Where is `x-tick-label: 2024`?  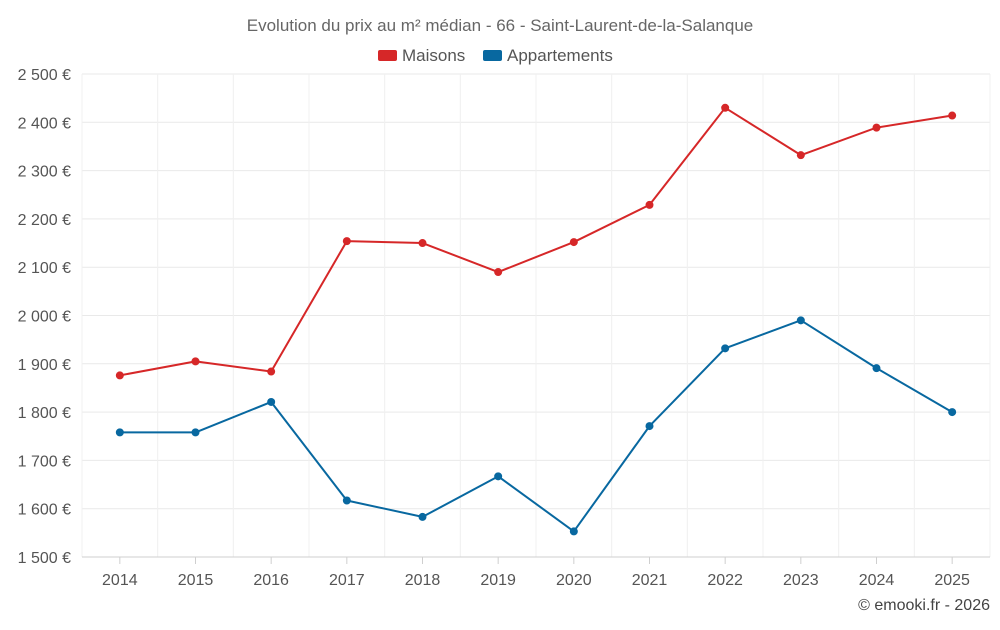
x-tick-label: 2024 is located at coordinates (877, 580).